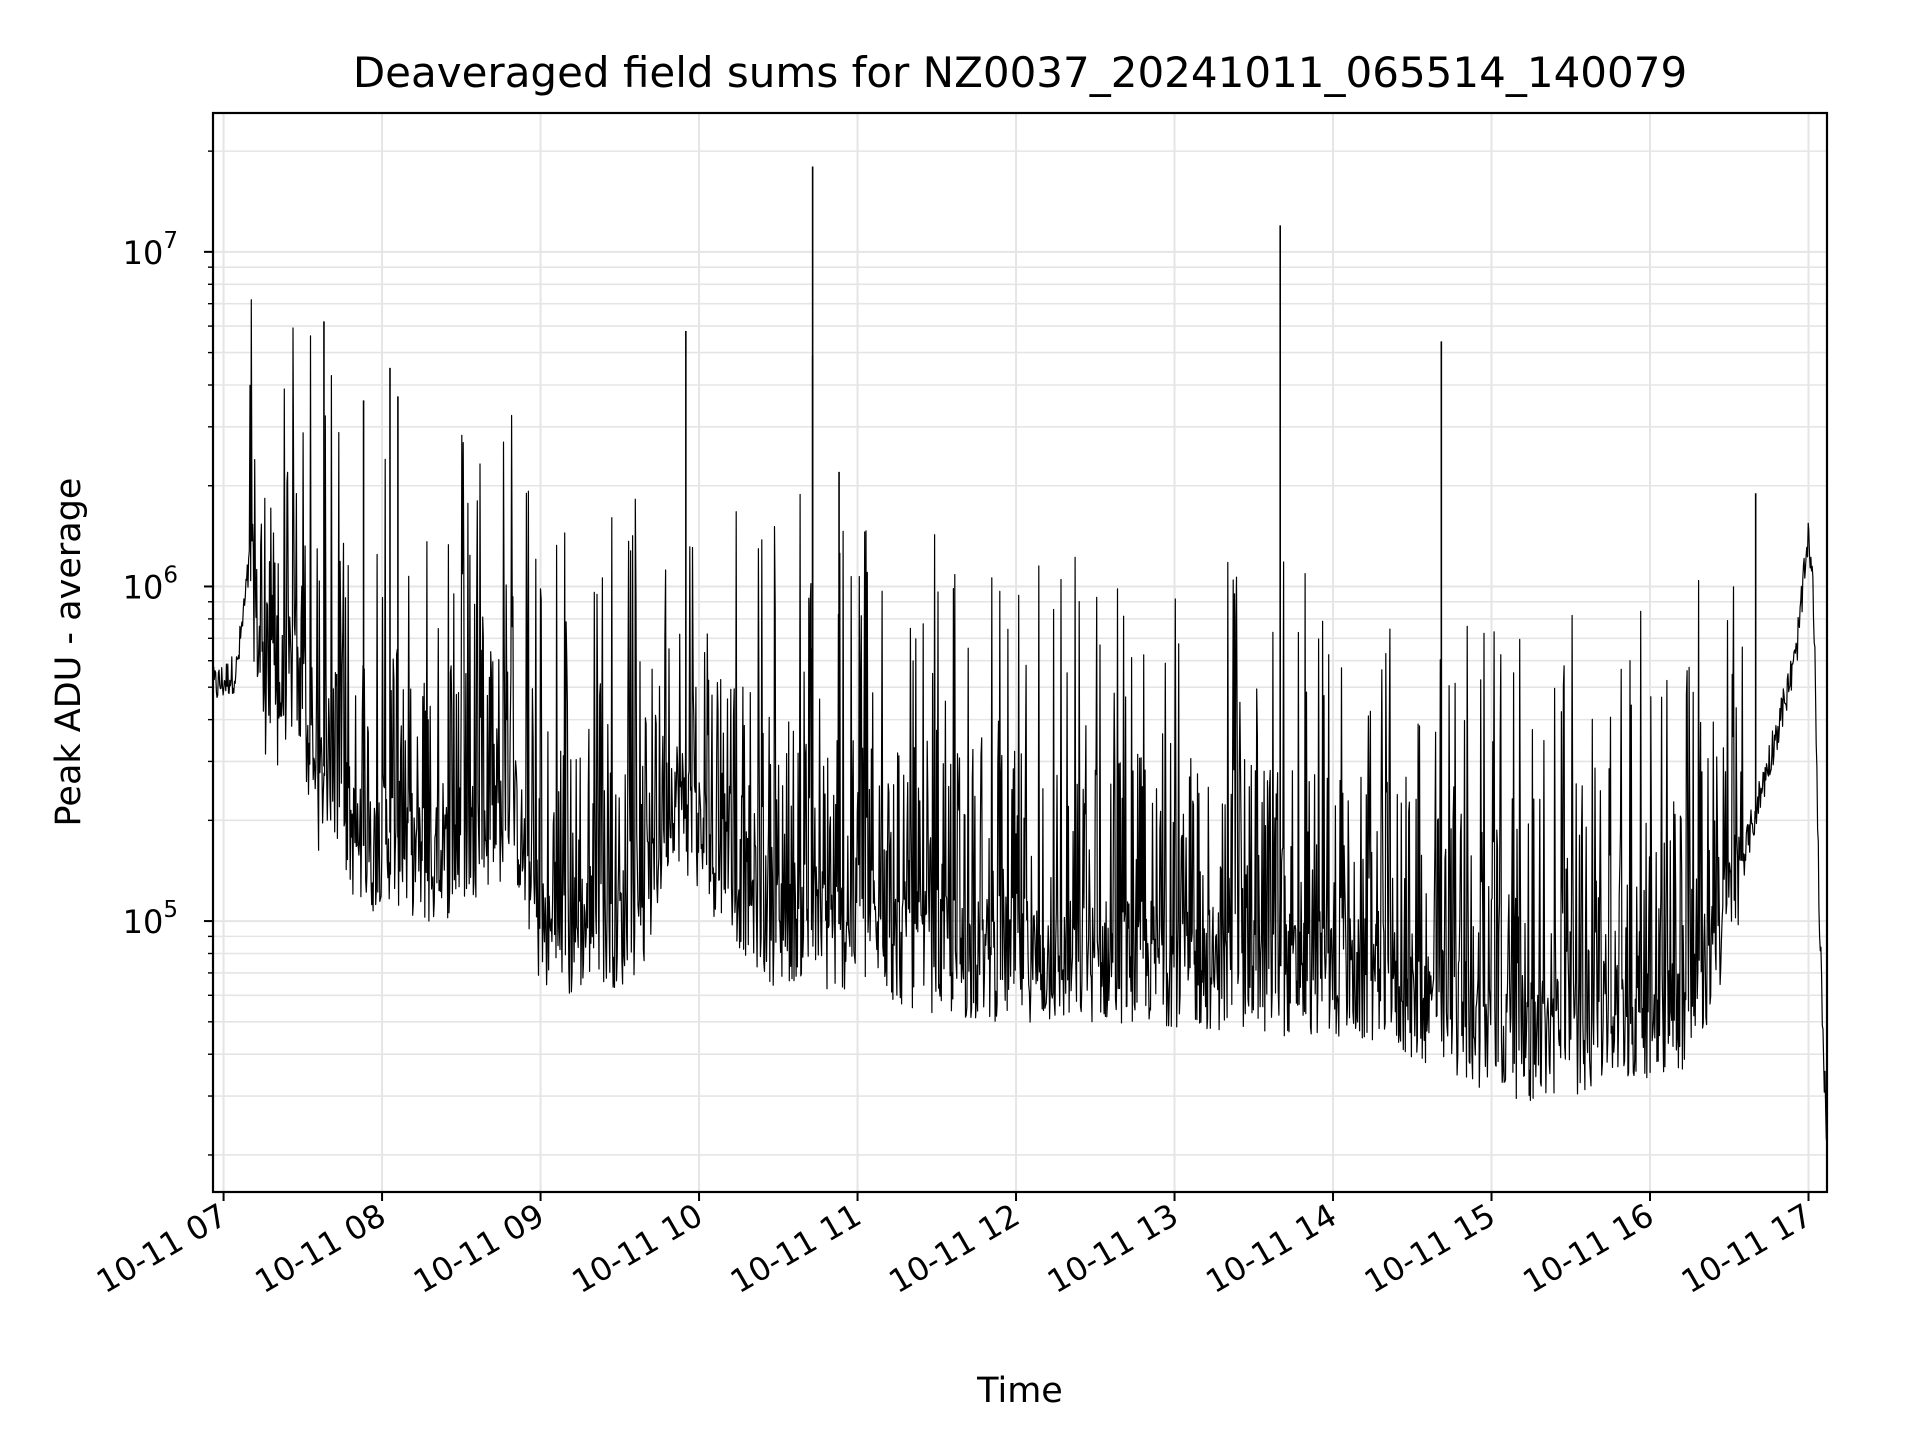  What do you see at coordinates (69, 652) in the screenshot?
I see `y-axis-label: Peak ADU - average` at bounding box center [69, 652].